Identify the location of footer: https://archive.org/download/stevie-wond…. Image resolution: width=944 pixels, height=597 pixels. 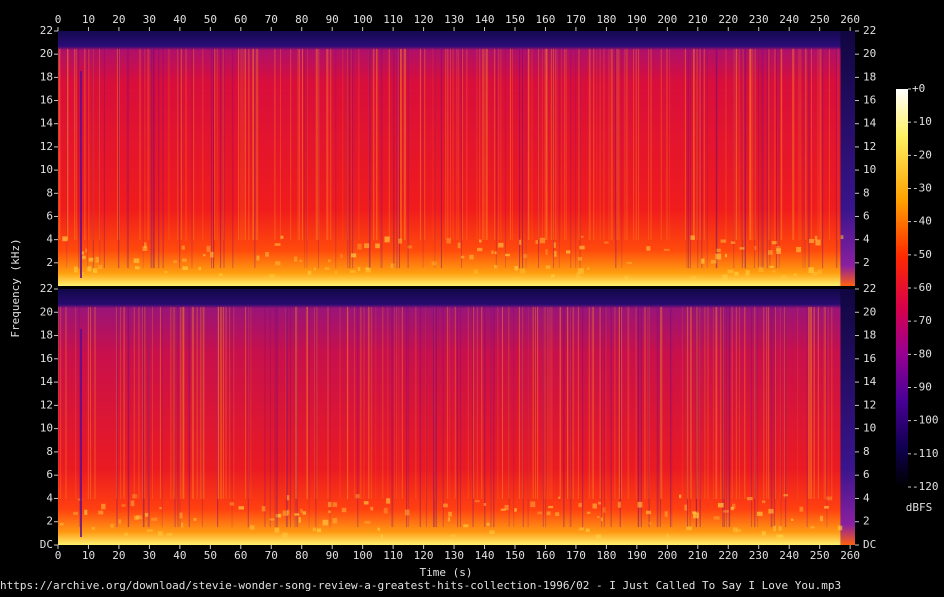
(420, 585).